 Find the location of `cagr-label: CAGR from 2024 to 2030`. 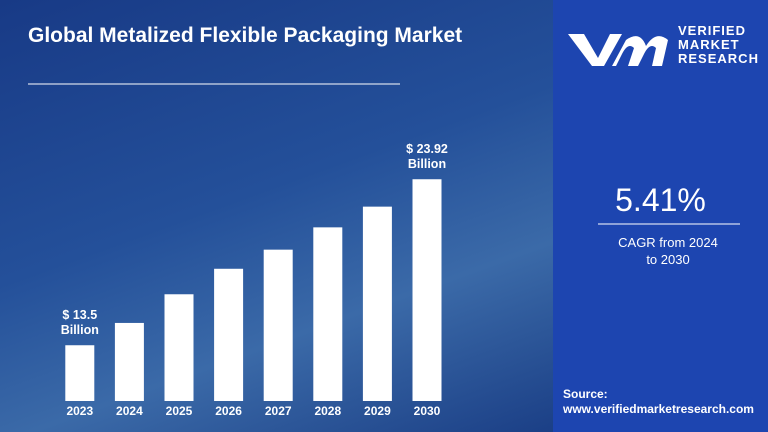

cagr-label: CAGR from 2024 to 2030 is located at coordinates (668, 251).